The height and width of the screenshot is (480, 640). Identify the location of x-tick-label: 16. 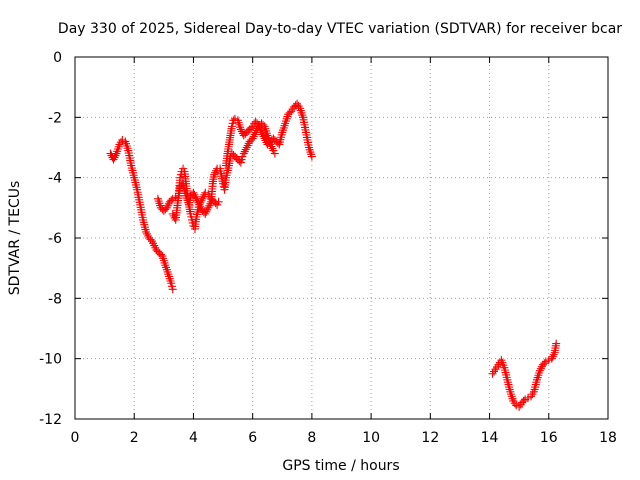
(549, 438).